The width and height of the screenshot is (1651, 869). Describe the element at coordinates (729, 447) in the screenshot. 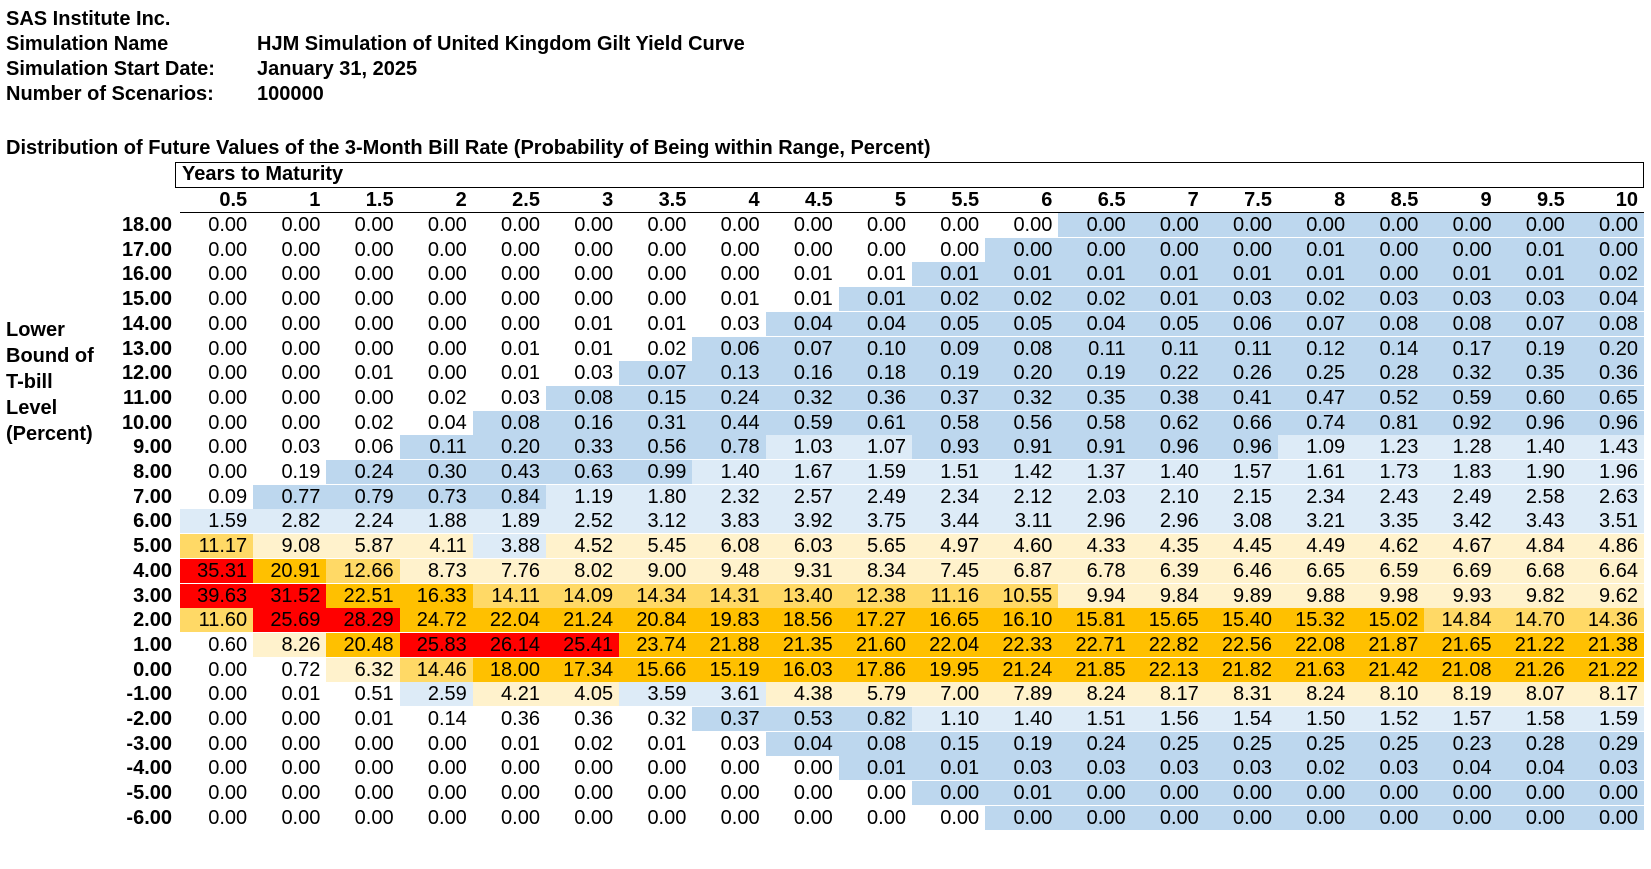

I see `table-cell: 0.78` at that location.